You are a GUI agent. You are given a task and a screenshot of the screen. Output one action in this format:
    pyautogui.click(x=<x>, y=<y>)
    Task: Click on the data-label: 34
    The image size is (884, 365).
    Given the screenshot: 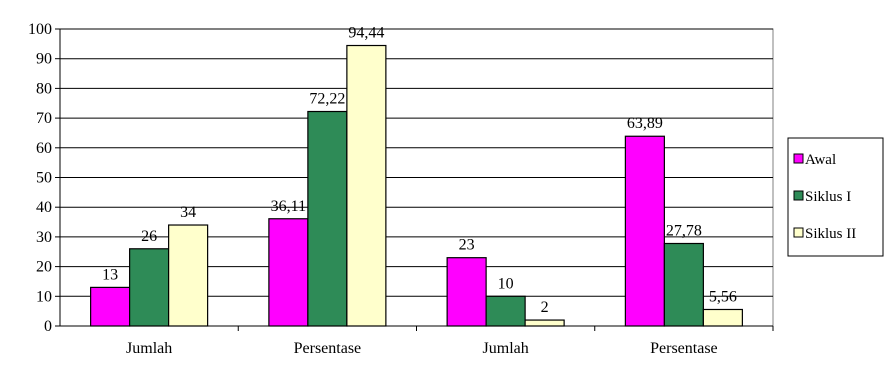 What is the action you would take?
    pyautogui.click(x=188, y=212)
    